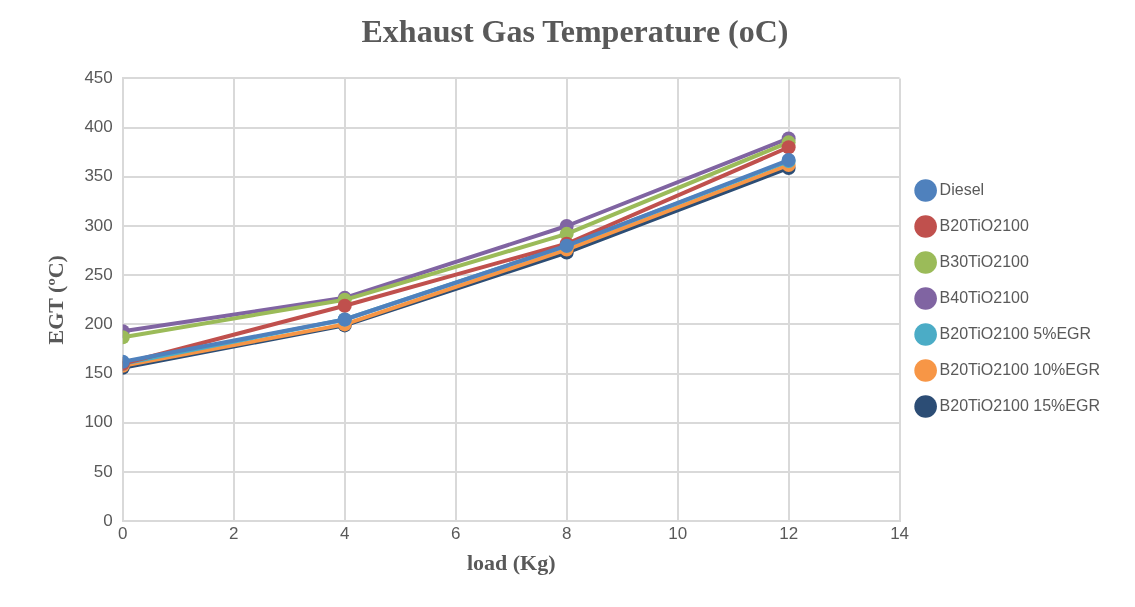 Image resolution: width=1135 pixels, height=607 pixels. Describe the element at coordinates (98, 274) in the screenshot. I see `y-tick-label: 250` at that location.